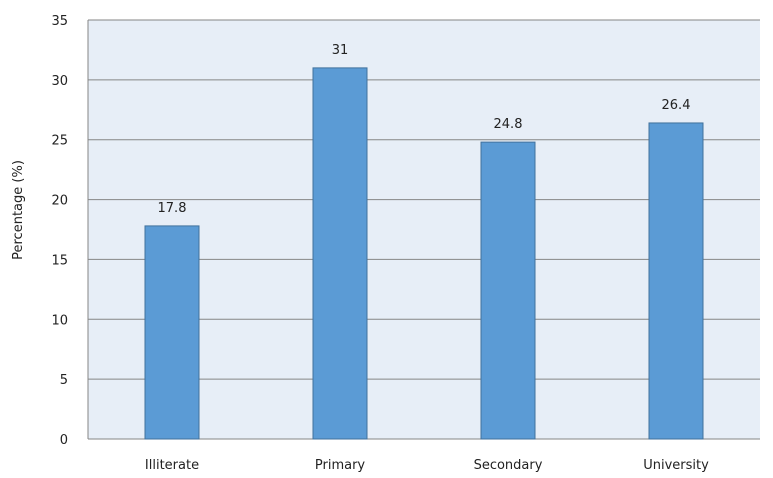  What do you see at coordinates (508, 290) in the screenshot?
I see `bar-secondary` at bounding box center [508, 290].